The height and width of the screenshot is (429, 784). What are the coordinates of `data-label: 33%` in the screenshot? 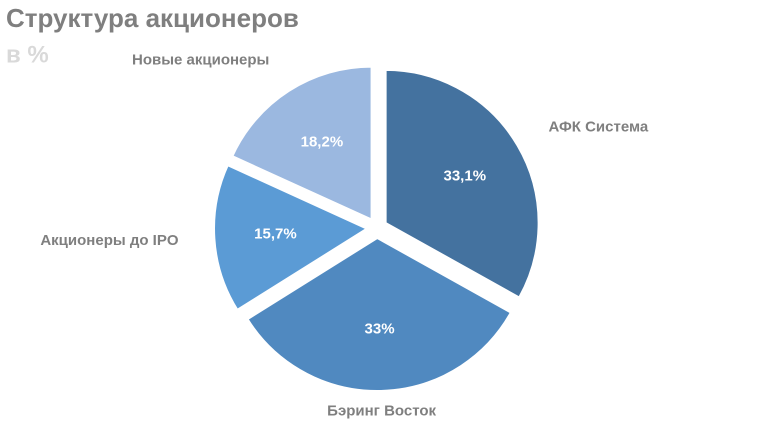 It's located at (380, 329).